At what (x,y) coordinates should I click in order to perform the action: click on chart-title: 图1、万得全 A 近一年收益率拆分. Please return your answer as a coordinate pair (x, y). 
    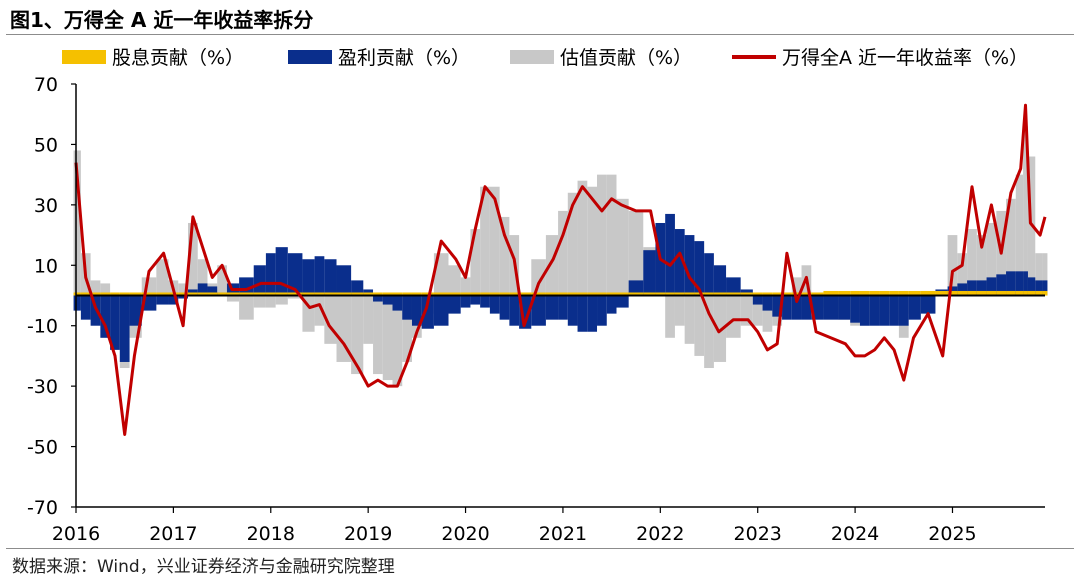
    Looking at the image, I should click on (162, 20).